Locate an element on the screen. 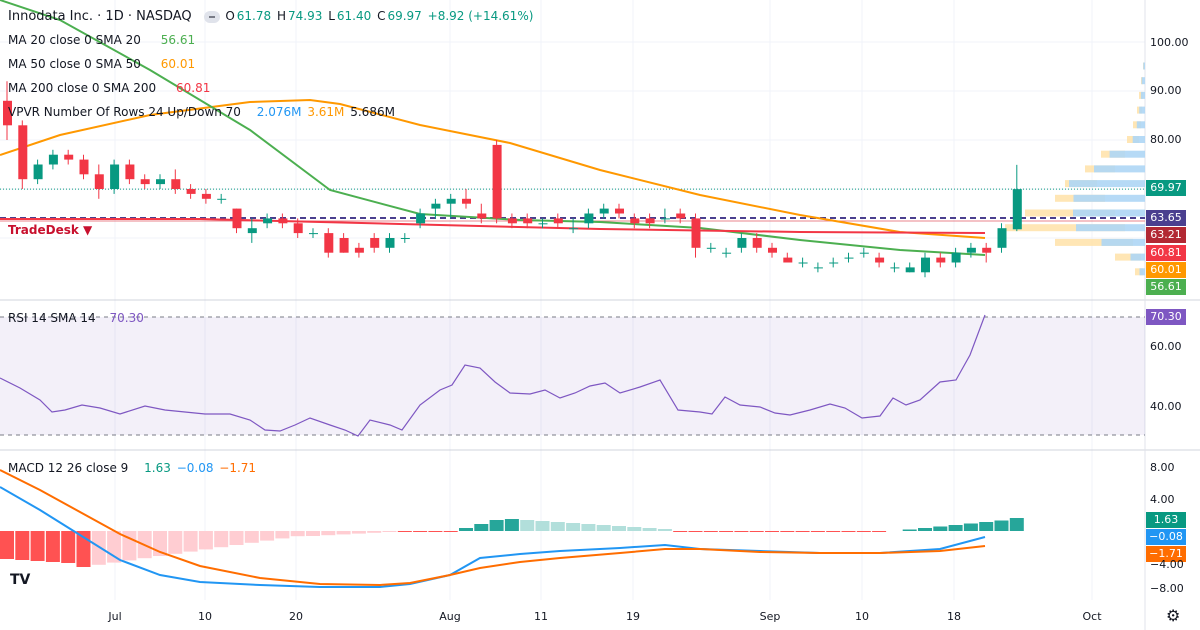 Image resolution: width=1200 pixels, height=630 pixels. macd-axis-label: −4.00 is located at coordinates (1167, 564).